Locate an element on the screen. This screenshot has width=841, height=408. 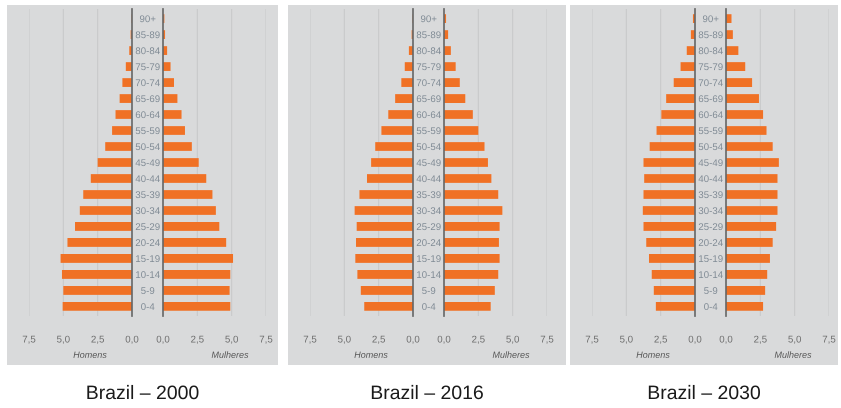
text: Brazil – 2000 is located at coordinates (142, 392).